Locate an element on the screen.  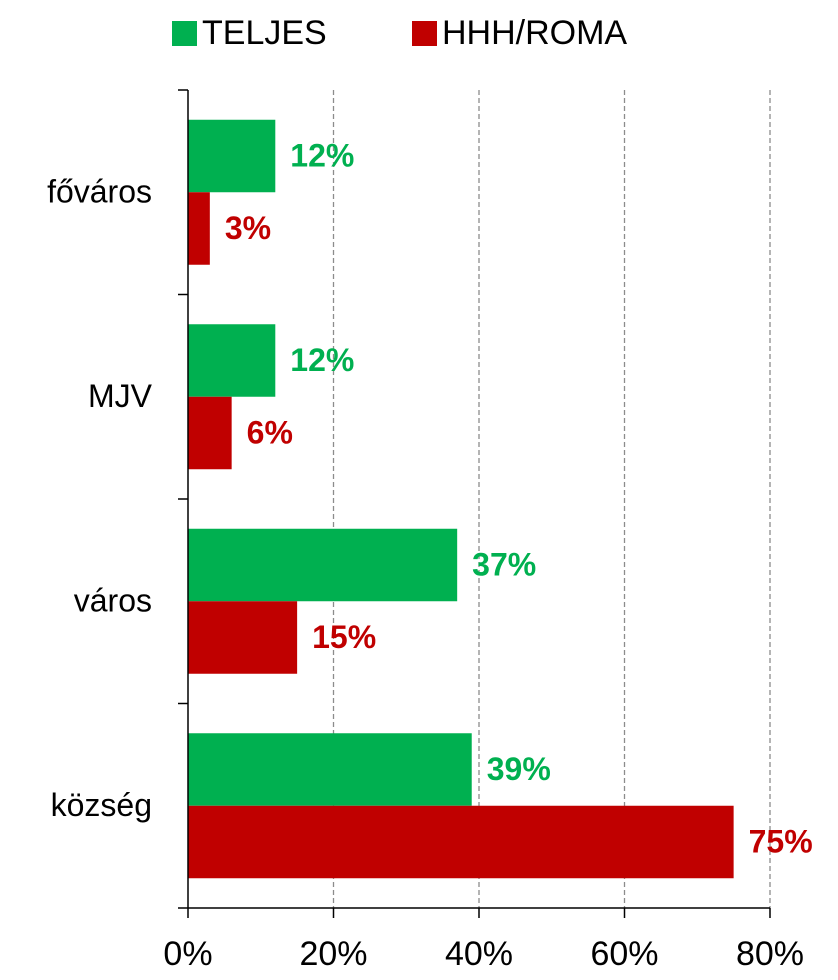
x-tick-label: 0% is located at coordinates (187, 954).